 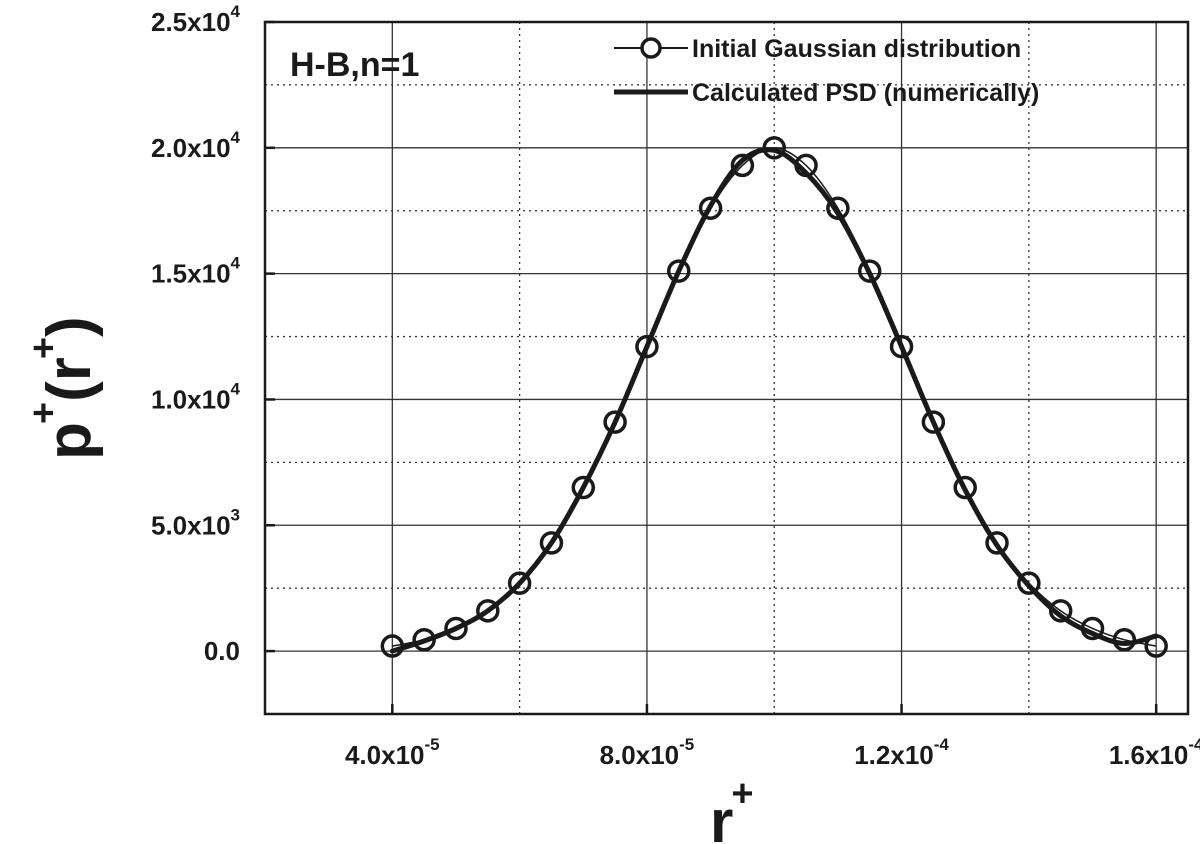 What do you see at coordinates (856, 49) in the screenshot?
I see `legend-label-initial-gaussian: Initial Gaussian distribution` at bounding box center [856, 49].